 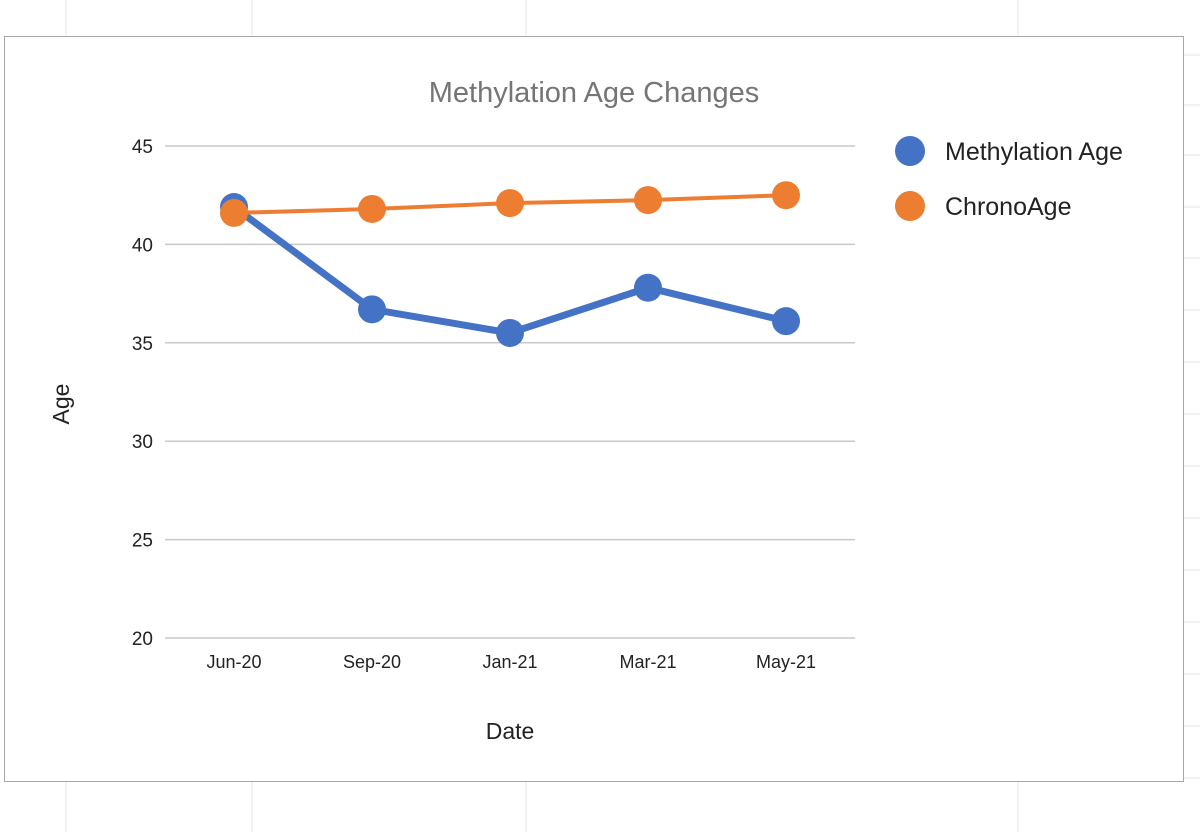 I want to click on series-chronoage, so click(x=510, y=204).